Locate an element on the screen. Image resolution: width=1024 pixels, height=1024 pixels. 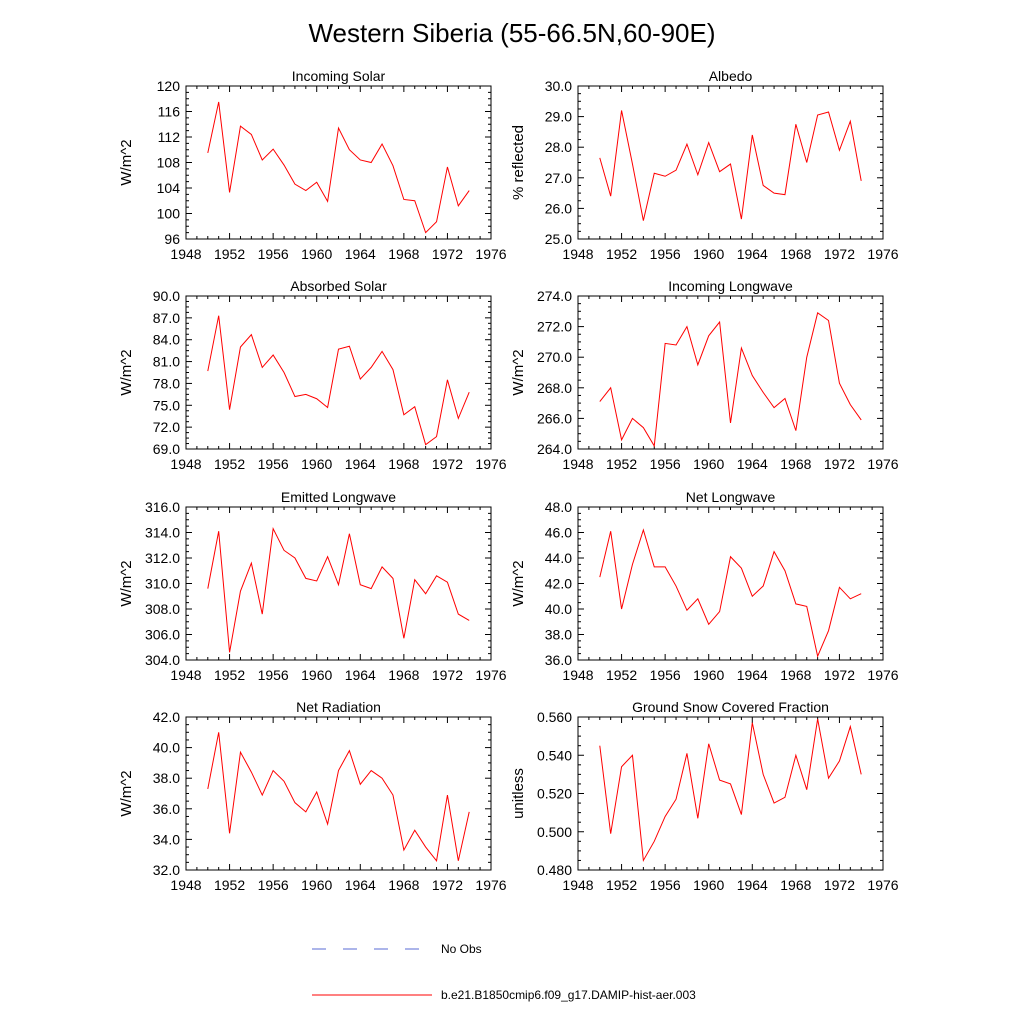
y-tick-label: 34.0 is located at coordinates (166, 839).